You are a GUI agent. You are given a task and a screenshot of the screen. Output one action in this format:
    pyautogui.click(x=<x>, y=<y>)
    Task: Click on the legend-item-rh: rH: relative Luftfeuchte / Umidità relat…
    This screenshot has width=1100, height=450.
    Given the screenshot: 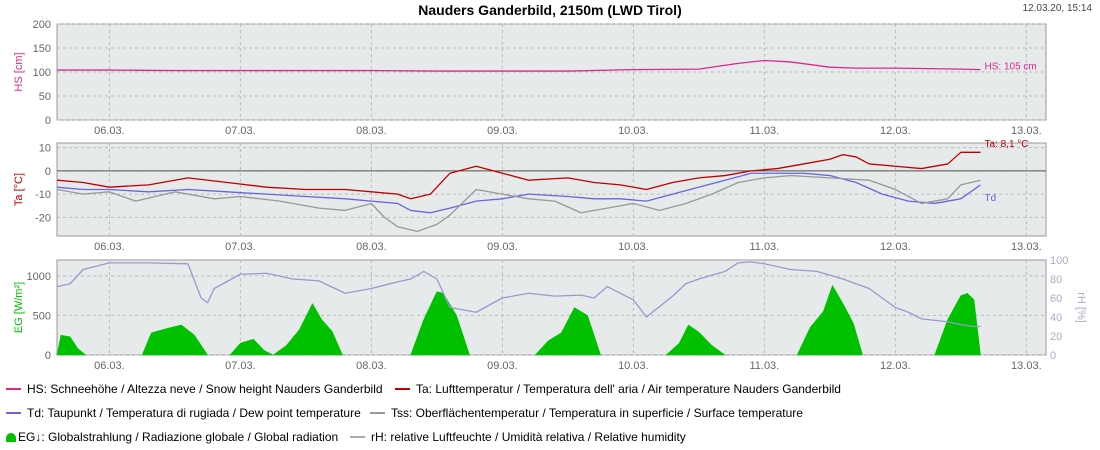 What is the action you would take?
    pyautogui.click(x=518, y=437)
    